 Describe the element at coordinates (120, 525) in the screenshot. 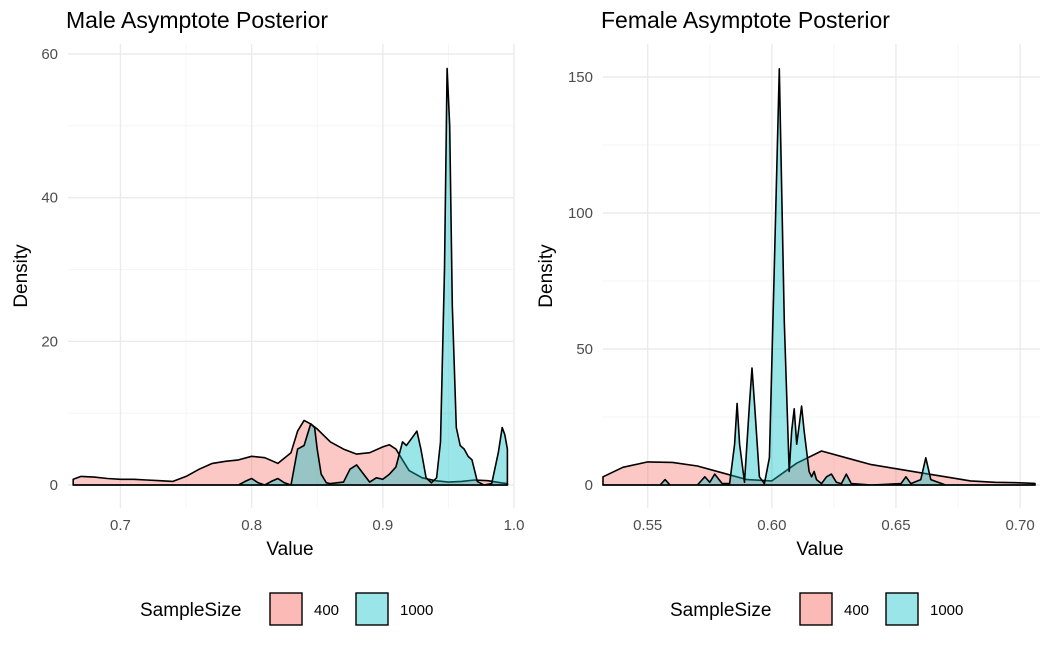

I see `x-tick-label: 0.7` at that location.